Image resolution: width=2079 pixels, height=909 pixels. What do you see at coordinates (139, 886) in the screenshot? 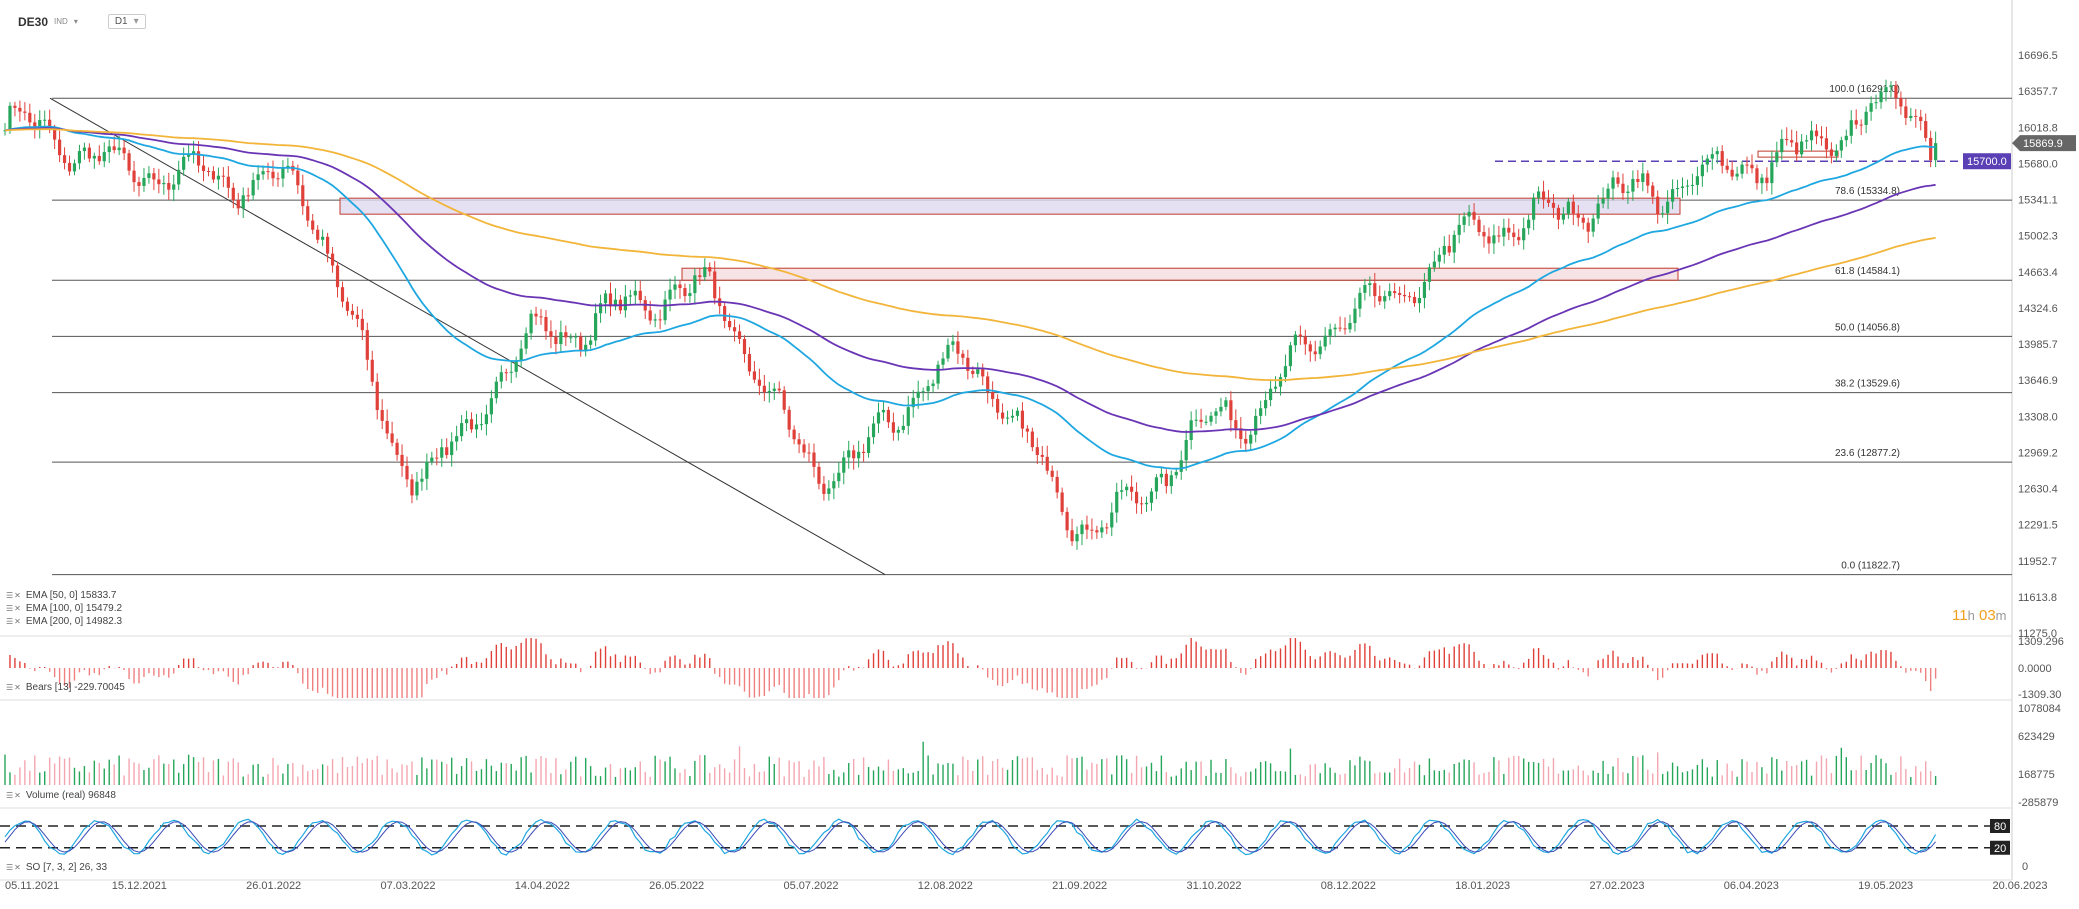
I see `time-tick-label: 15.12.2021` at bounding box center [139, 886].